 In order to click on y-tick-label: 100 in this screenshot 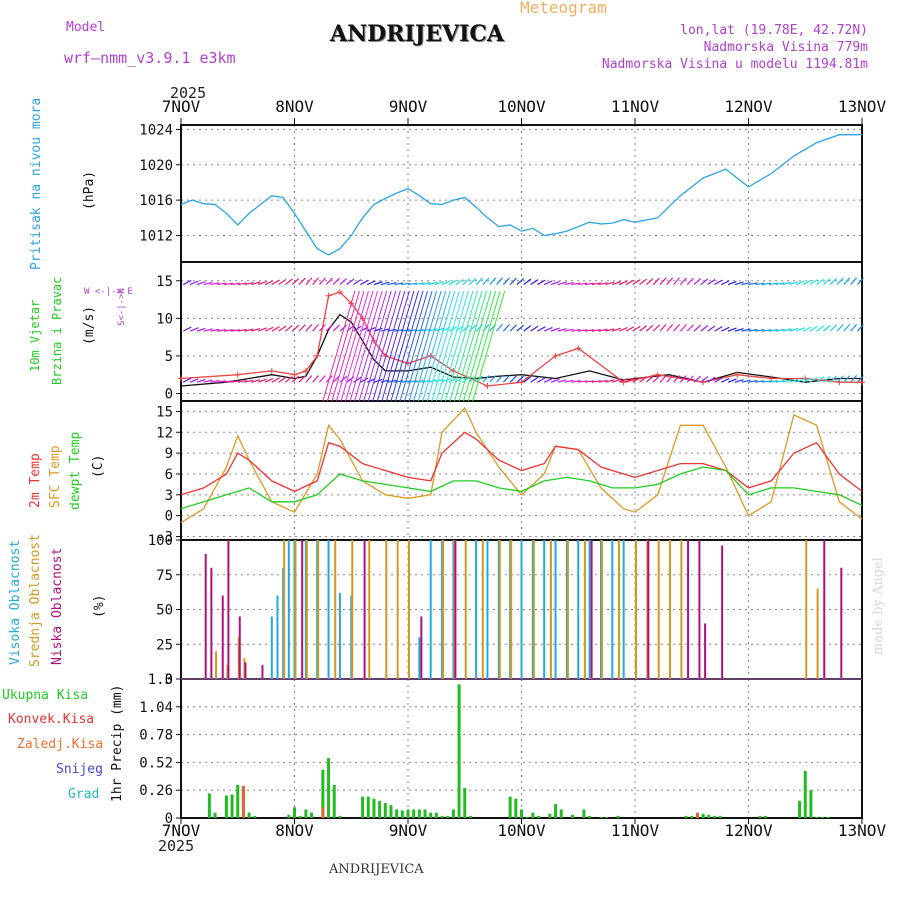, I will do `click(160, 541)`.